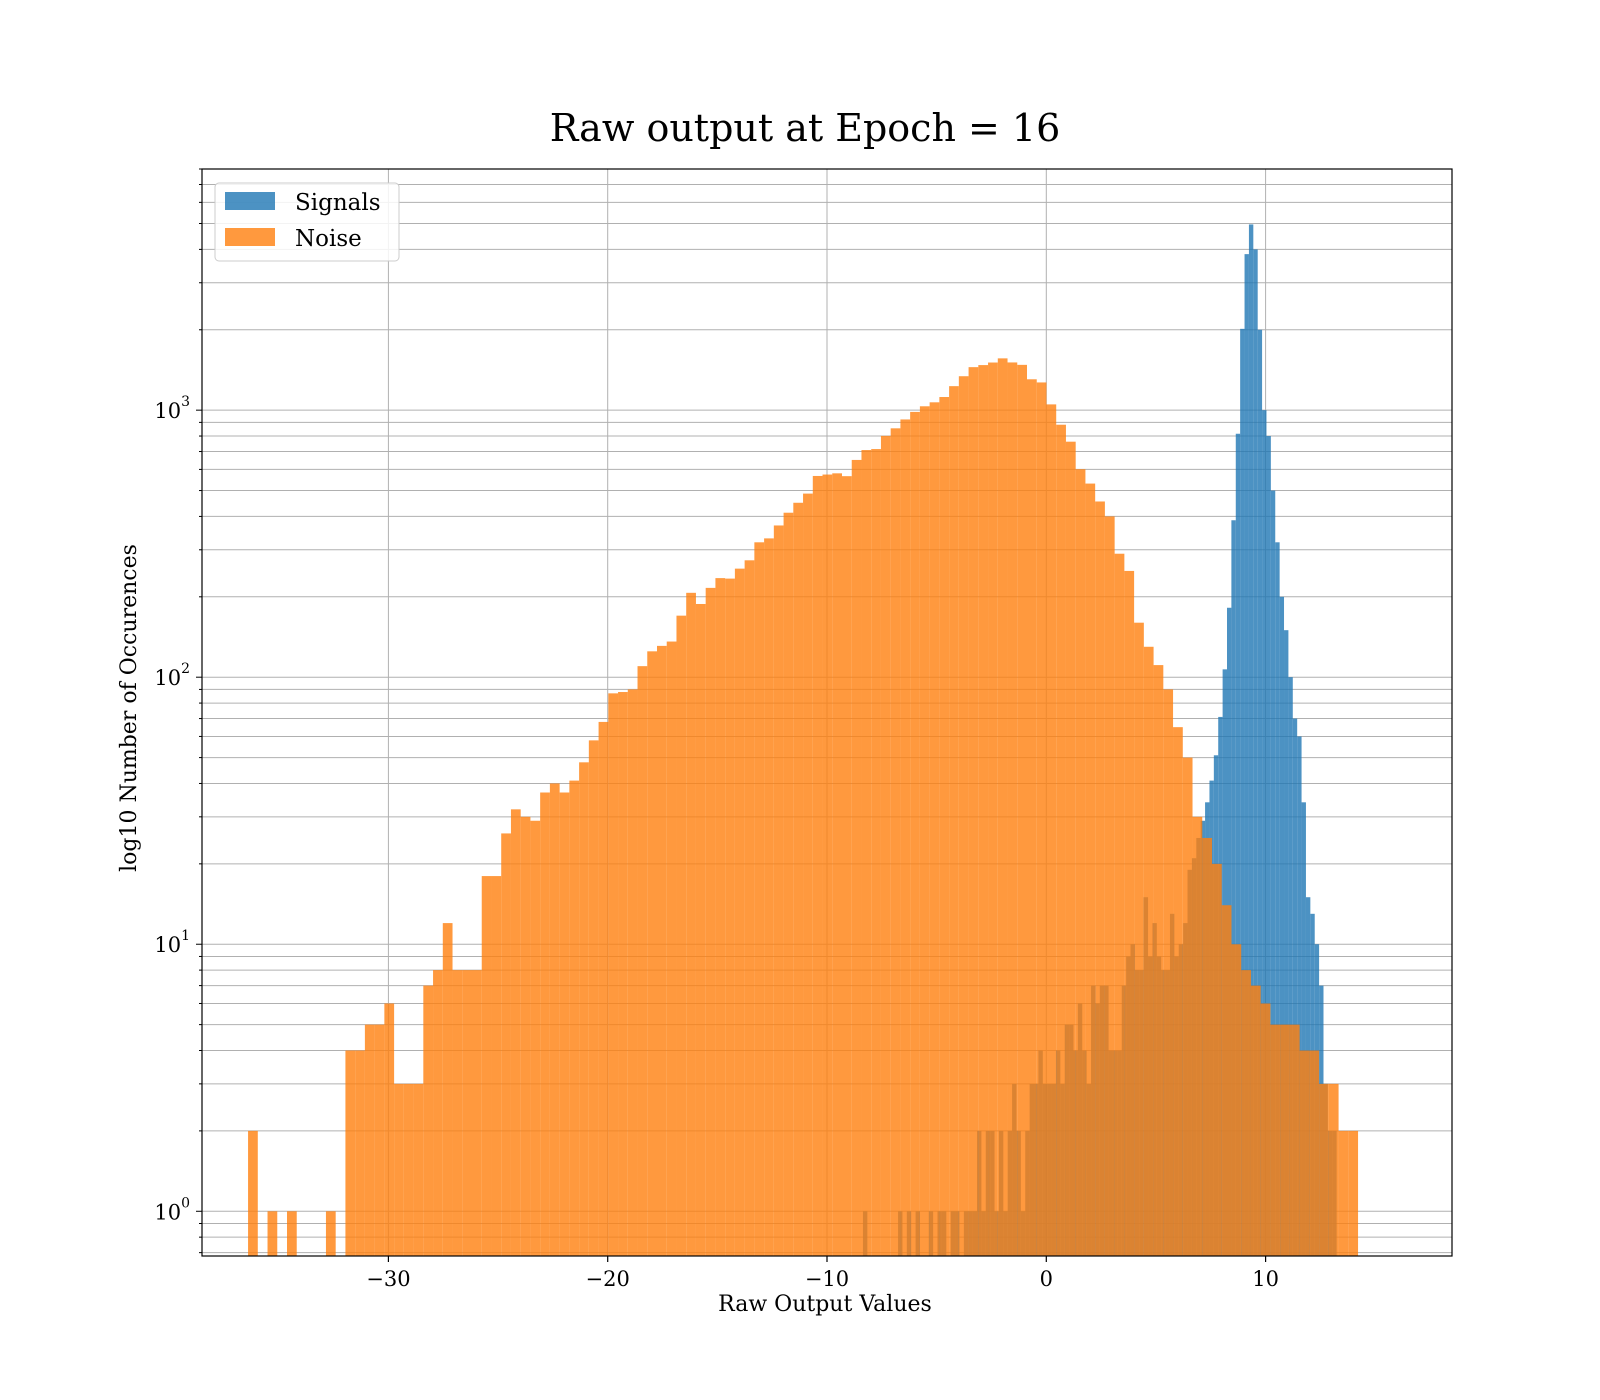 The width and height of the screenshot is (1600, 1400). I want to click on y-tick-label: 103, so click(172, 408).